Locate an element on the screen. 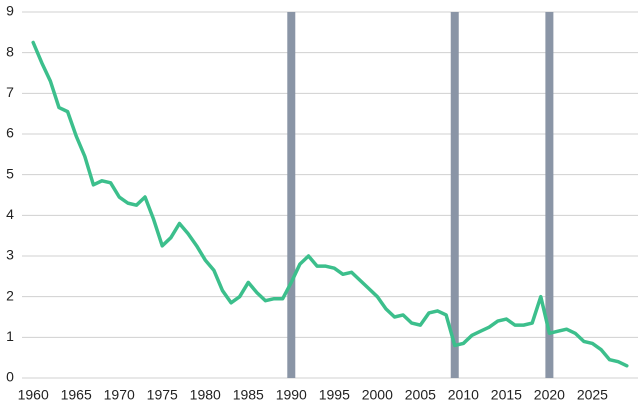 This screenshot has width=640, height=408. y-tick-label: 5 is located at coordinates (10, 173).